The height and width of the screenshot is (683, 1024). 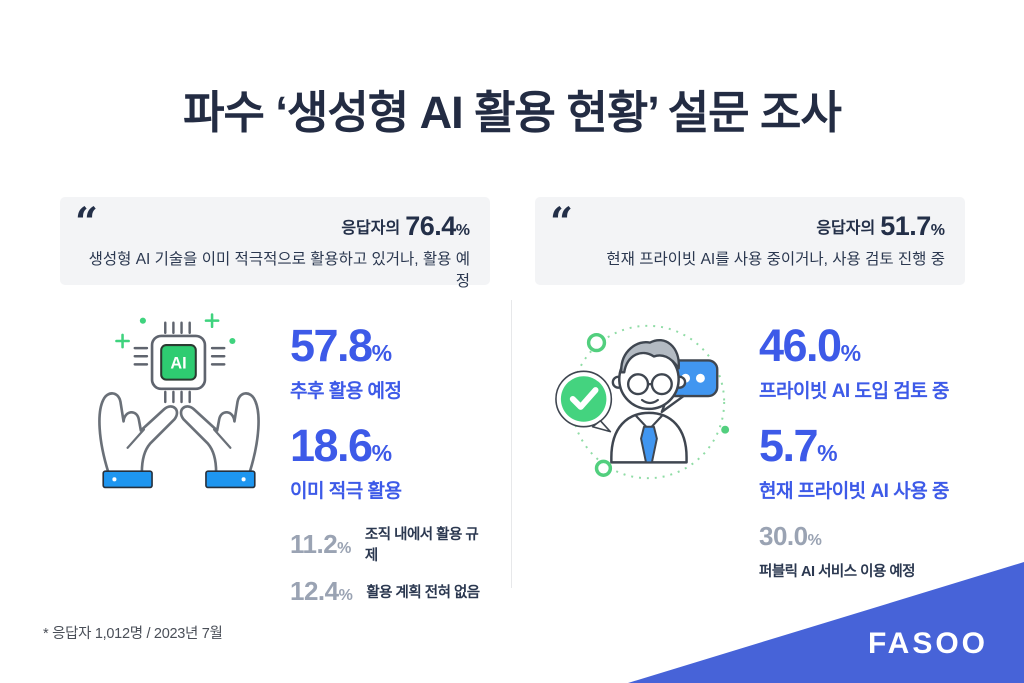 I want to click on stat-label: 퍼블릭 AI 서비스 이용 예정, so click(x=837, y=572).